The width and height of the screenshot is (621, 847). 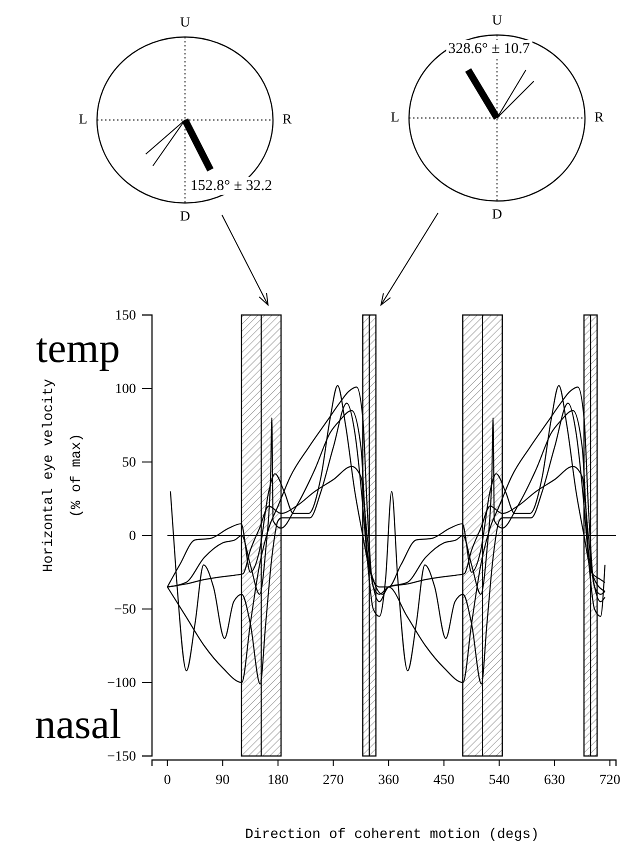 What do you see at coordinates (78, 725) in the screenshot?
I see `text: nasal` at bounding box center [78, 725].